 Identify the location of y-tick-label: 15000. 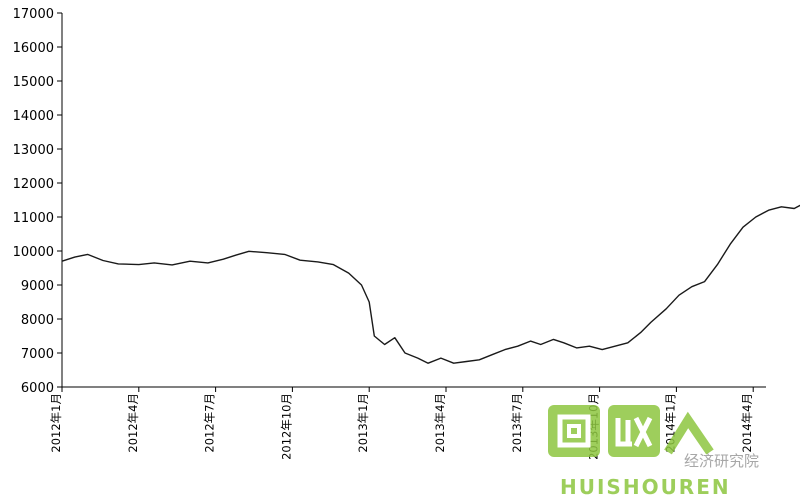
(33, 82).